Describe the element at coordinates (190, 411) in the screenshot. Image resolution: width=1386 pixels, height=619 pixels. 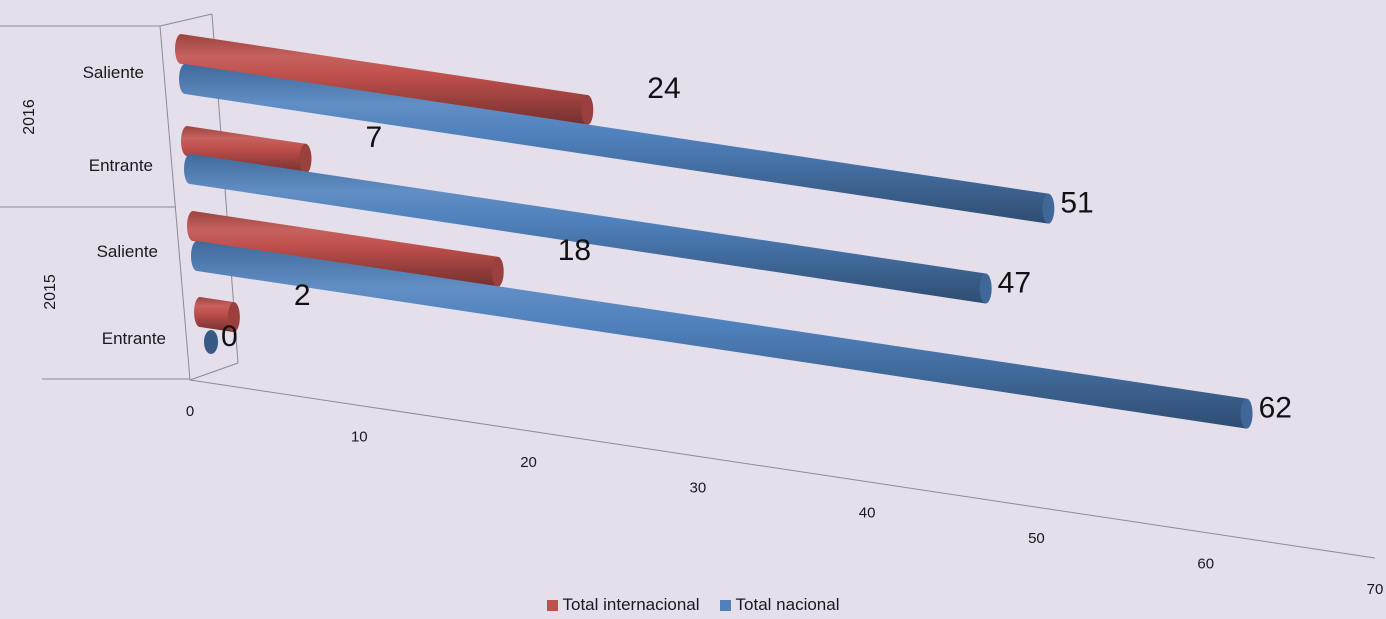
I see `x-tick-label: 0` at that location.